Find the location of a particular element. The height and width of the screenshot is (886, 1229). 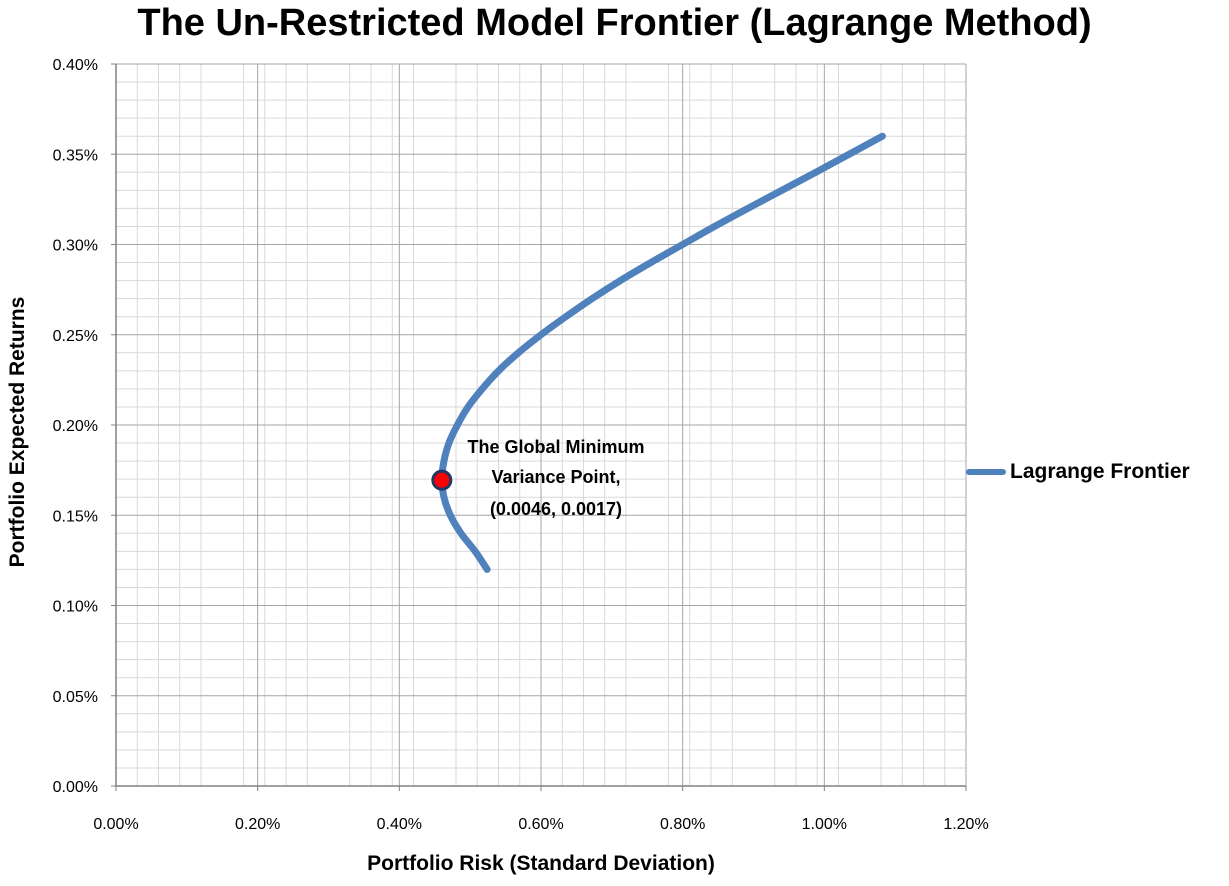

y-tick-label: 0.35% is located at coordinates (75, 155).